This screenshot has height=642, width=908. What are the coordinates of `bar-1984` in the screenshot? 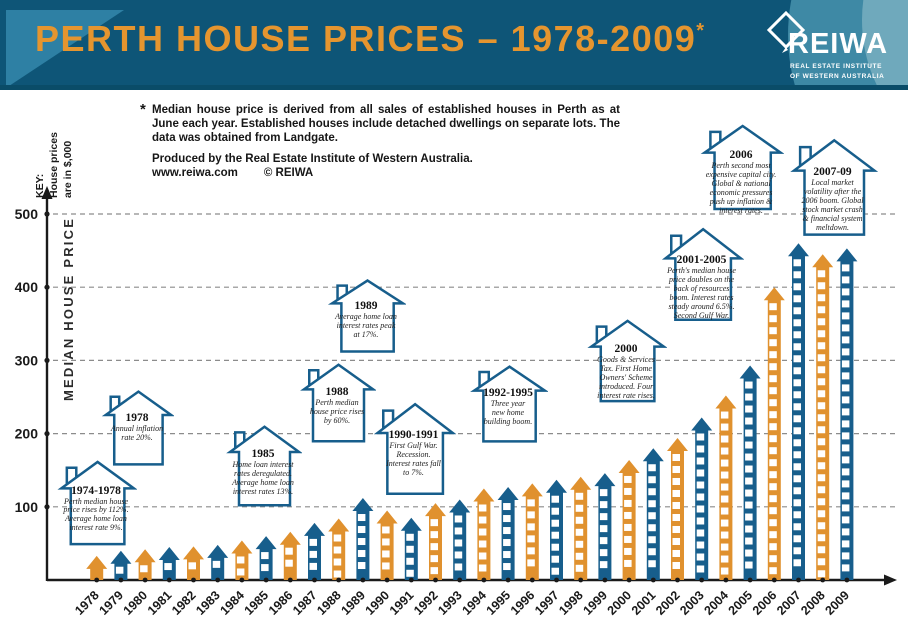 It's located at (242, 560).